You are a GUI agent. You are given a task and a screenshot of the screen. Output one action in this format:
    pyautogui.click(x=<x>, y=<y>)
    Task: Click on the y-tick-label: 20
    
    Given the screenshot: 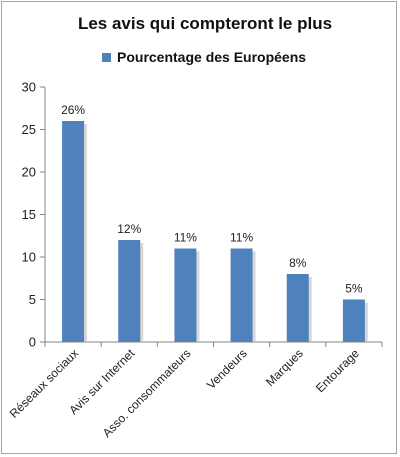 What is the action you would take?
    pyautogui.click(x=29, y=172)
    